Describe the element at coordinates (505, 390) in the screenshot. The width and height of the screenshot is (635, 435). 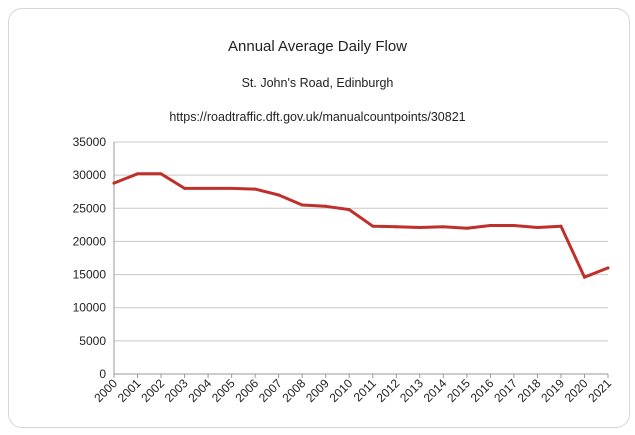
I see `x-tick-label: 2017` at that location.